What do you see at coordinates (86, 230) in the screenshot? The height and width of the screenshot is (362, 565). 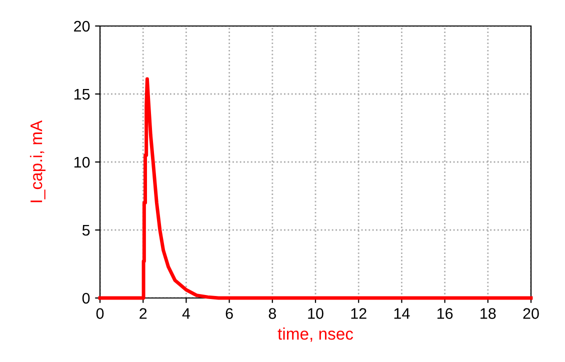 I see `y-tick-label: 5` at bounding box center [86, 230].